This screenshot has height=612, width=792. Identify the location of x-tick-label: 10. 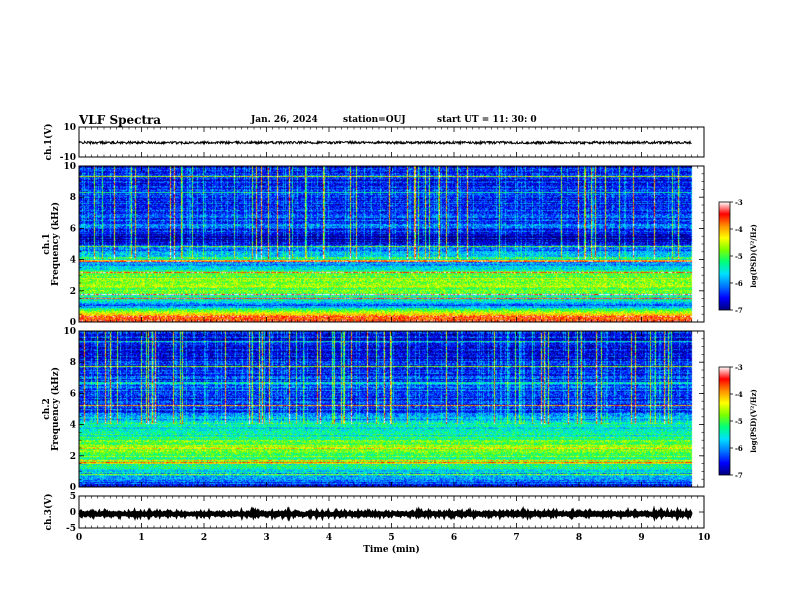
(704, 538).